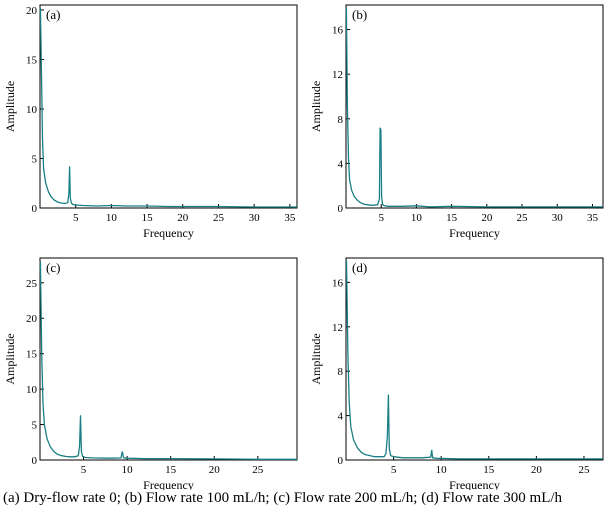  I want to click on panel-label: (d), so click(359, 267).